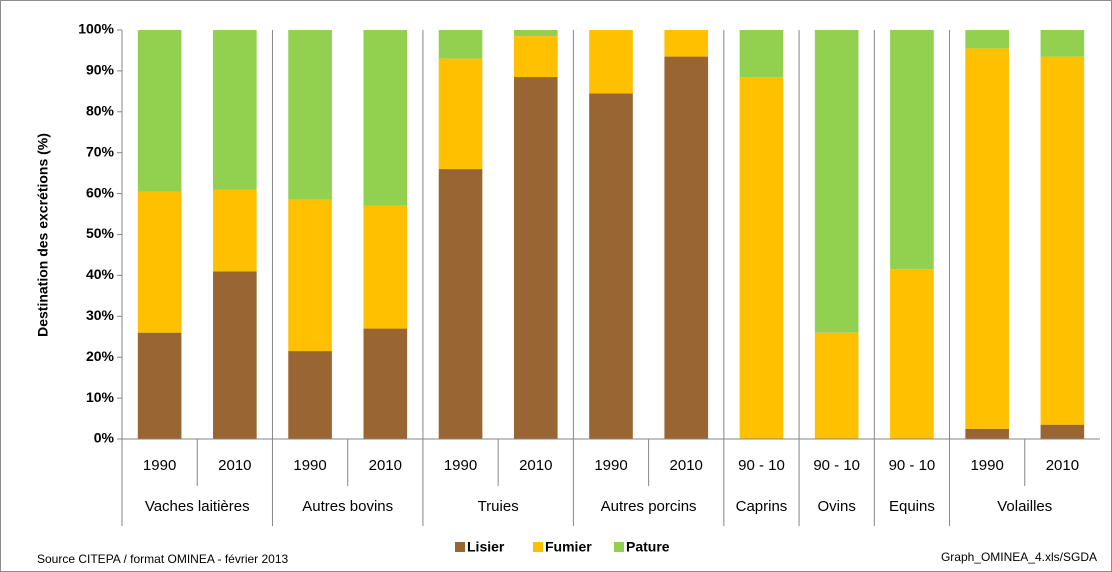 Image resolution: width=1112 pixels, height=572 pixels. What do you see at coordinates (96, 29) in the screenshot?
I see `y-tick-label: 100%` at bounding box center [96, 29].